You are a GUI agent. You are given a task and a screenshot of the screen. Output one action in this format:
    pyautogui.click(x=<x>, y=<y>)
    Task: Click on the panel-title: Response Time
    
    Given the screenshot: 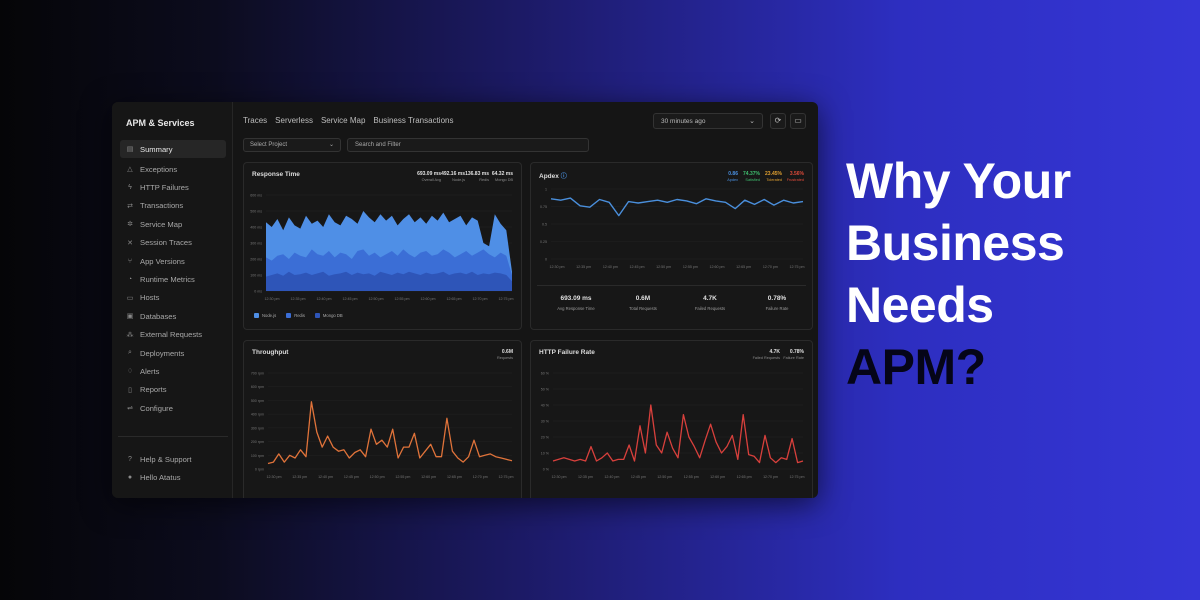 What is the action you would take?
    pyautogui.click(x=276, y=174)
    